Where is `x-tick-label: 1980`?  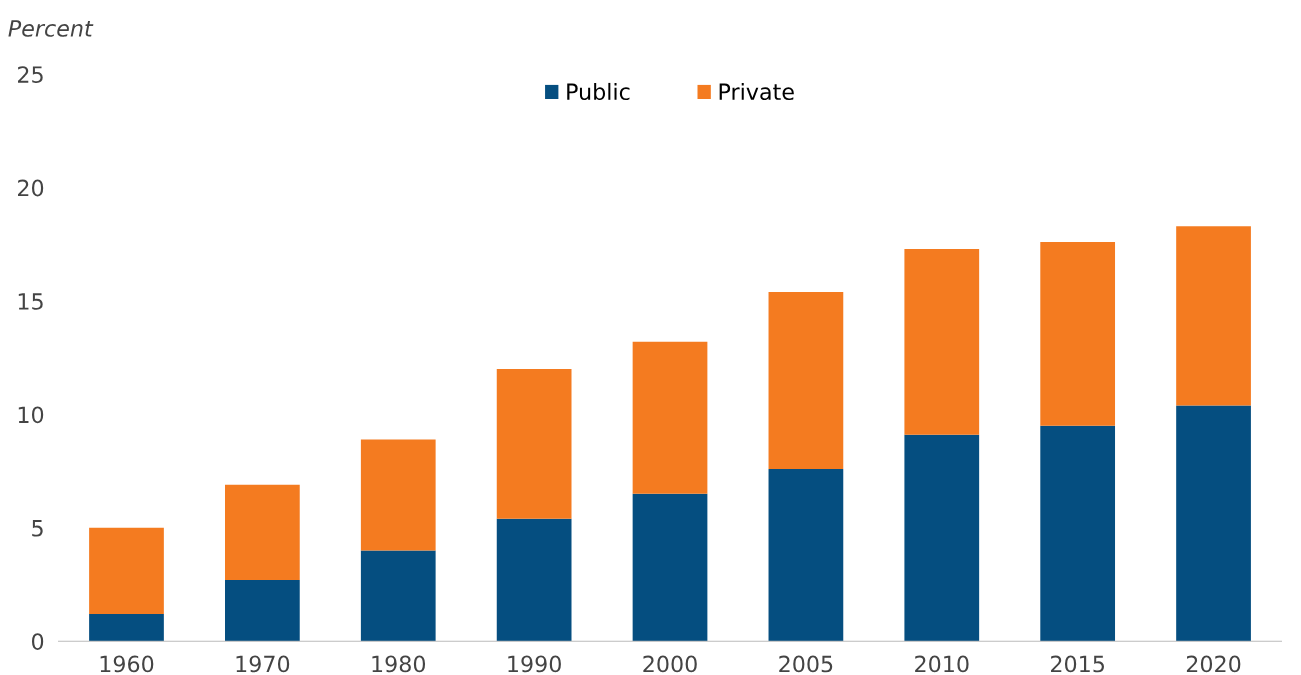 x-tick-label: 1980 is located at coordinates (399, 664).